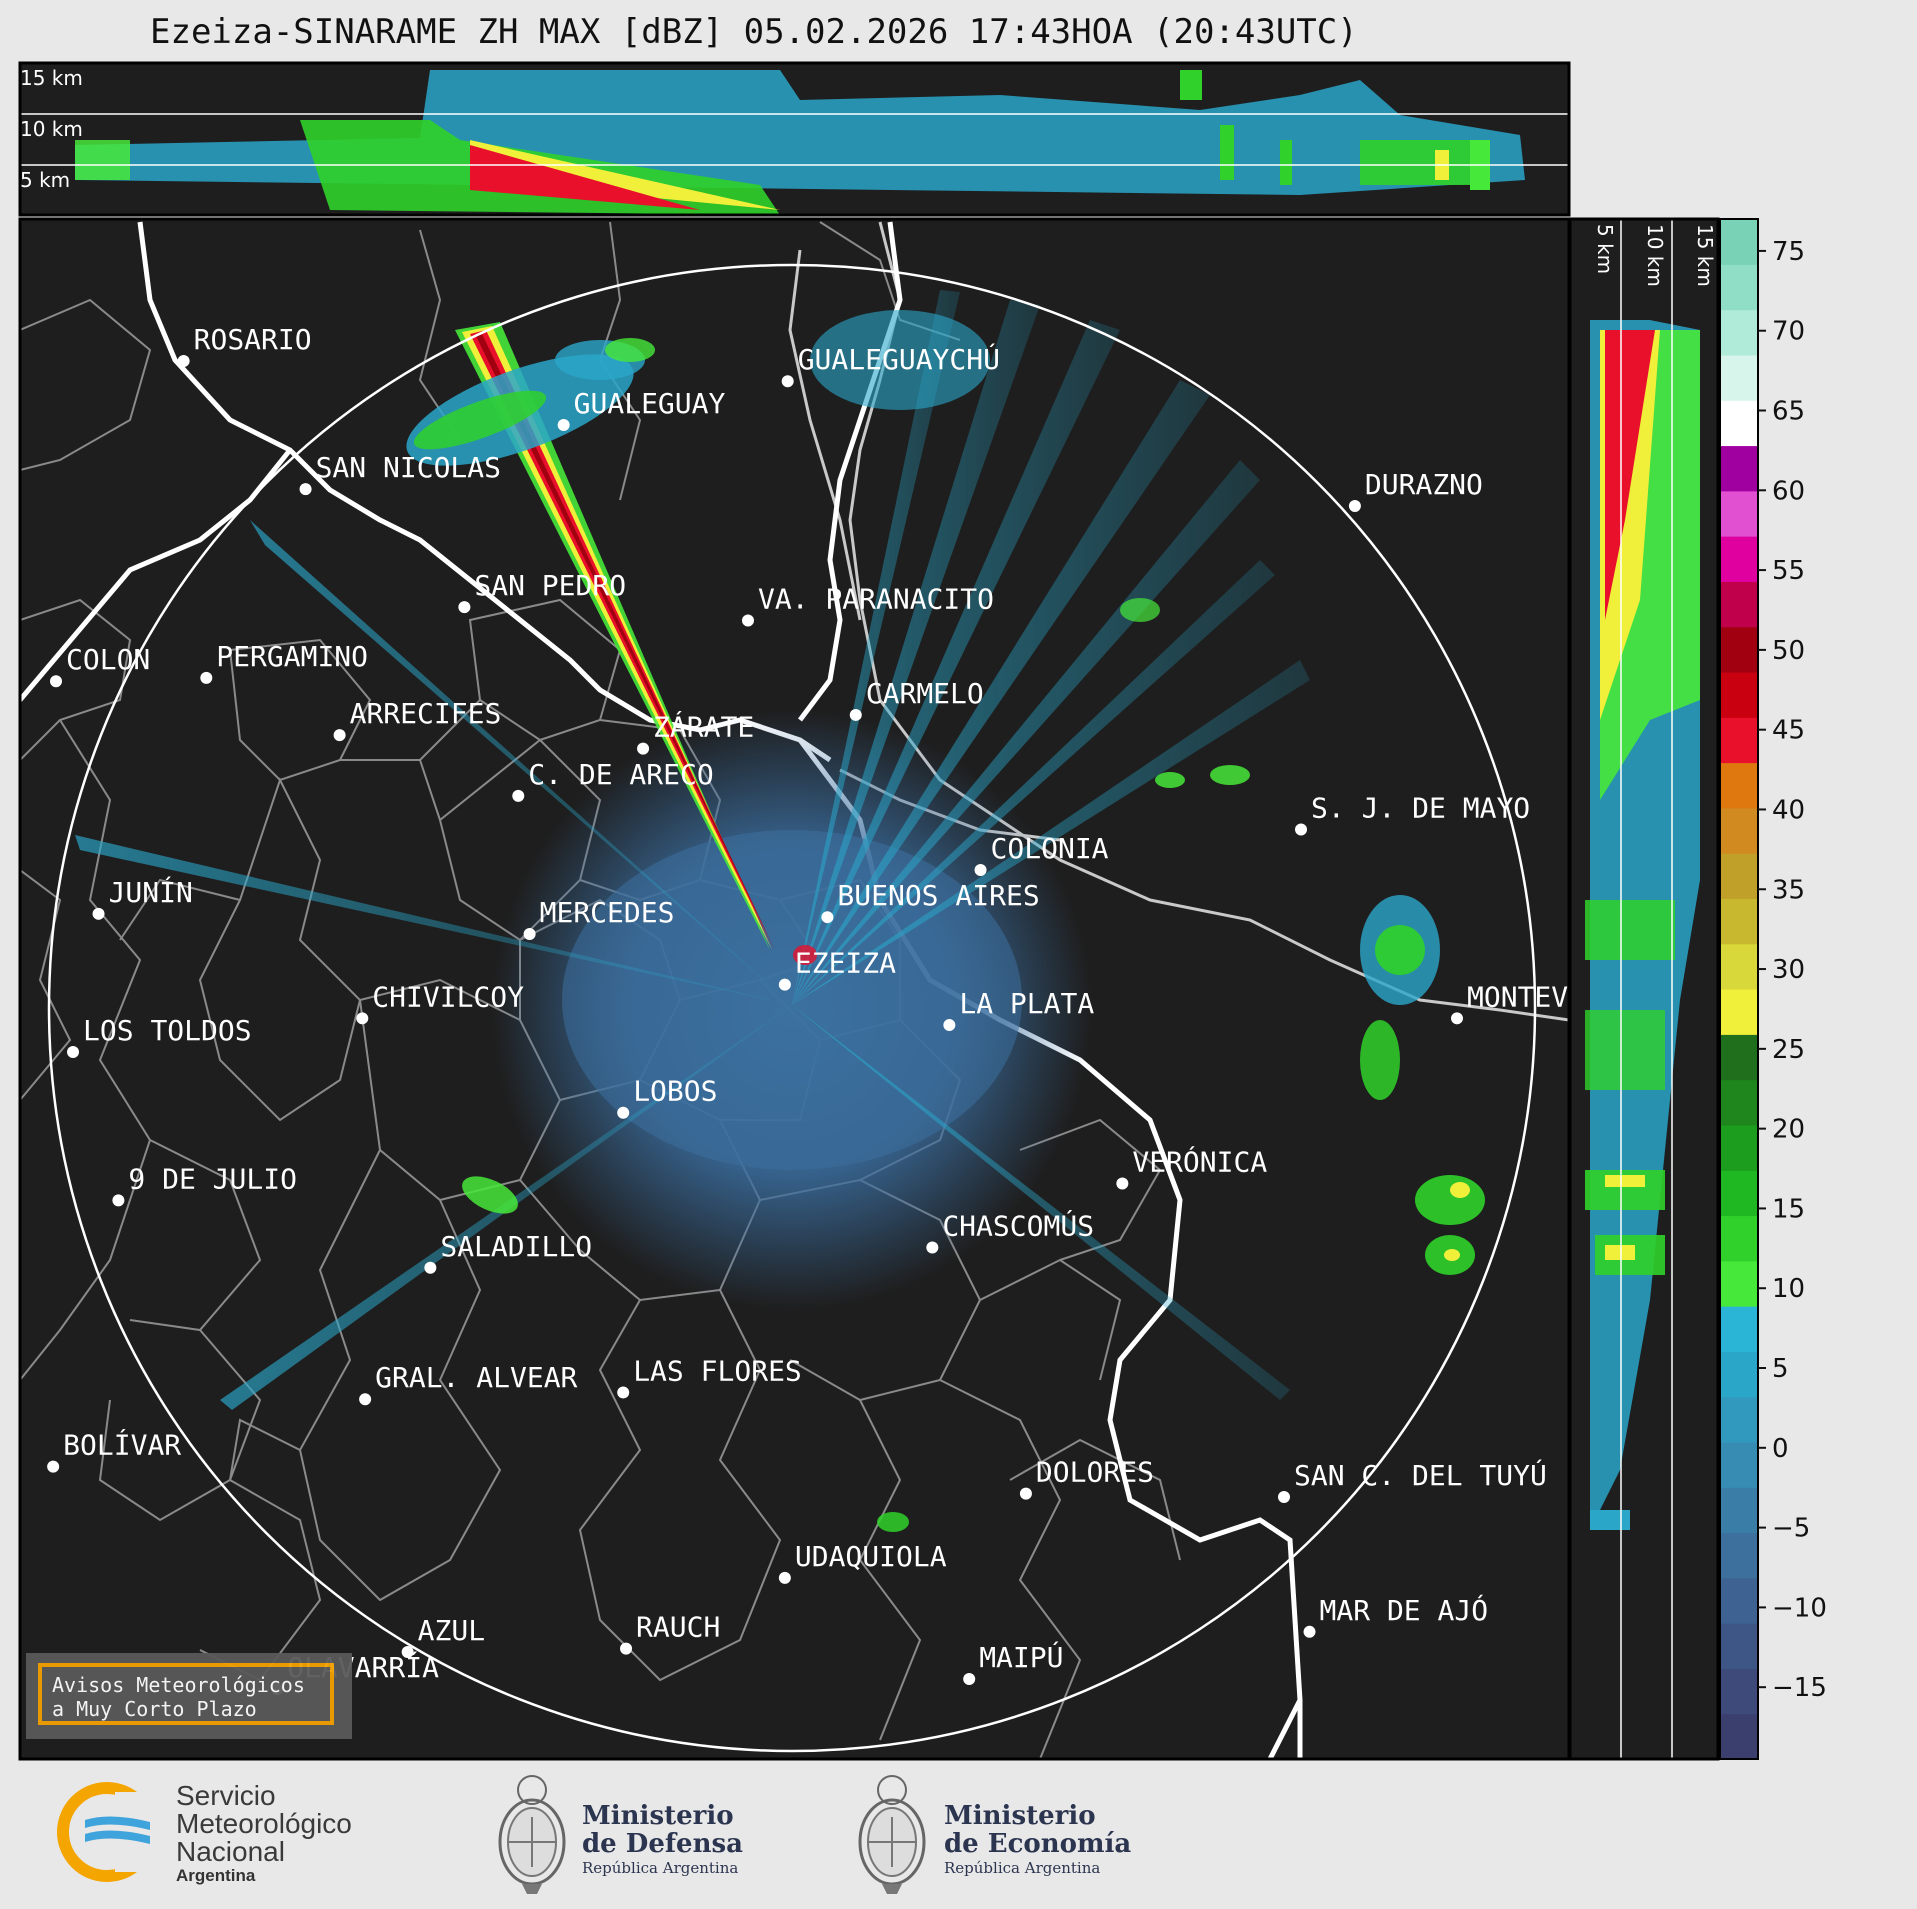 This screenshot has width=1917, height=1909. I want to click on colorbar-tick-label: 50, so click(1788, 651).